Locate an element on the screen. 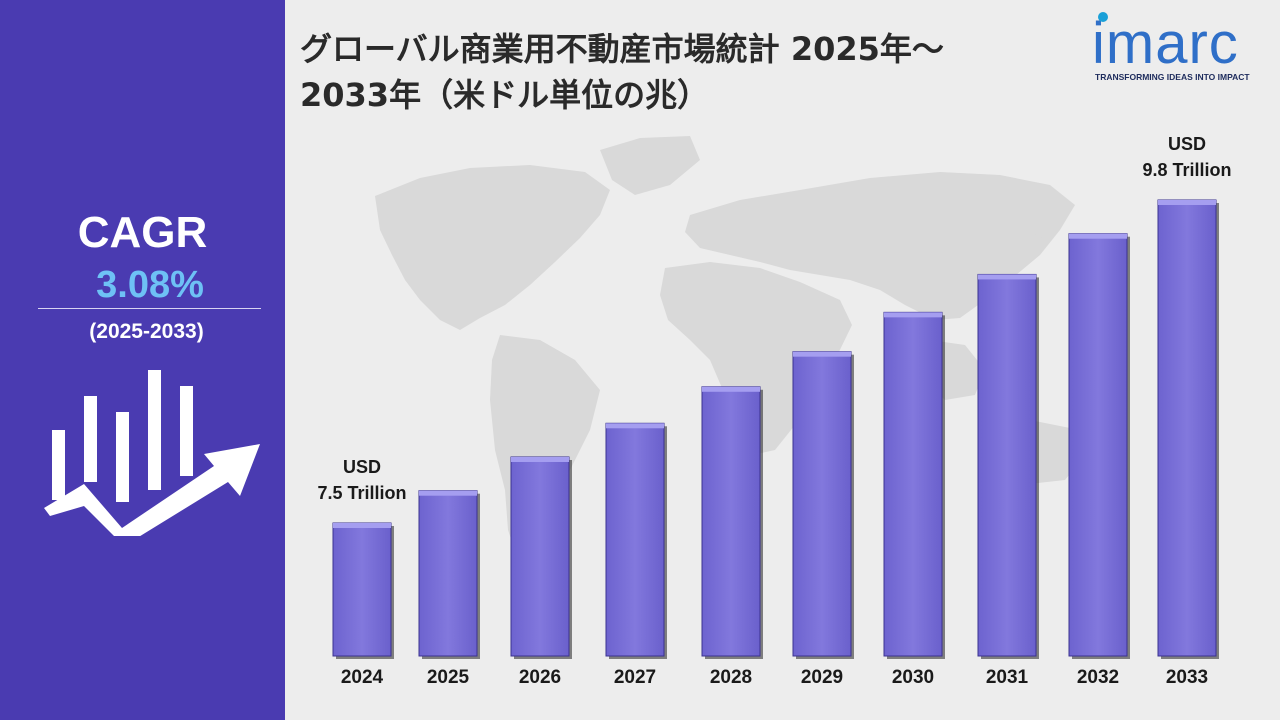  x-tick-label: 2033 is located at coordinates (1187, 677).